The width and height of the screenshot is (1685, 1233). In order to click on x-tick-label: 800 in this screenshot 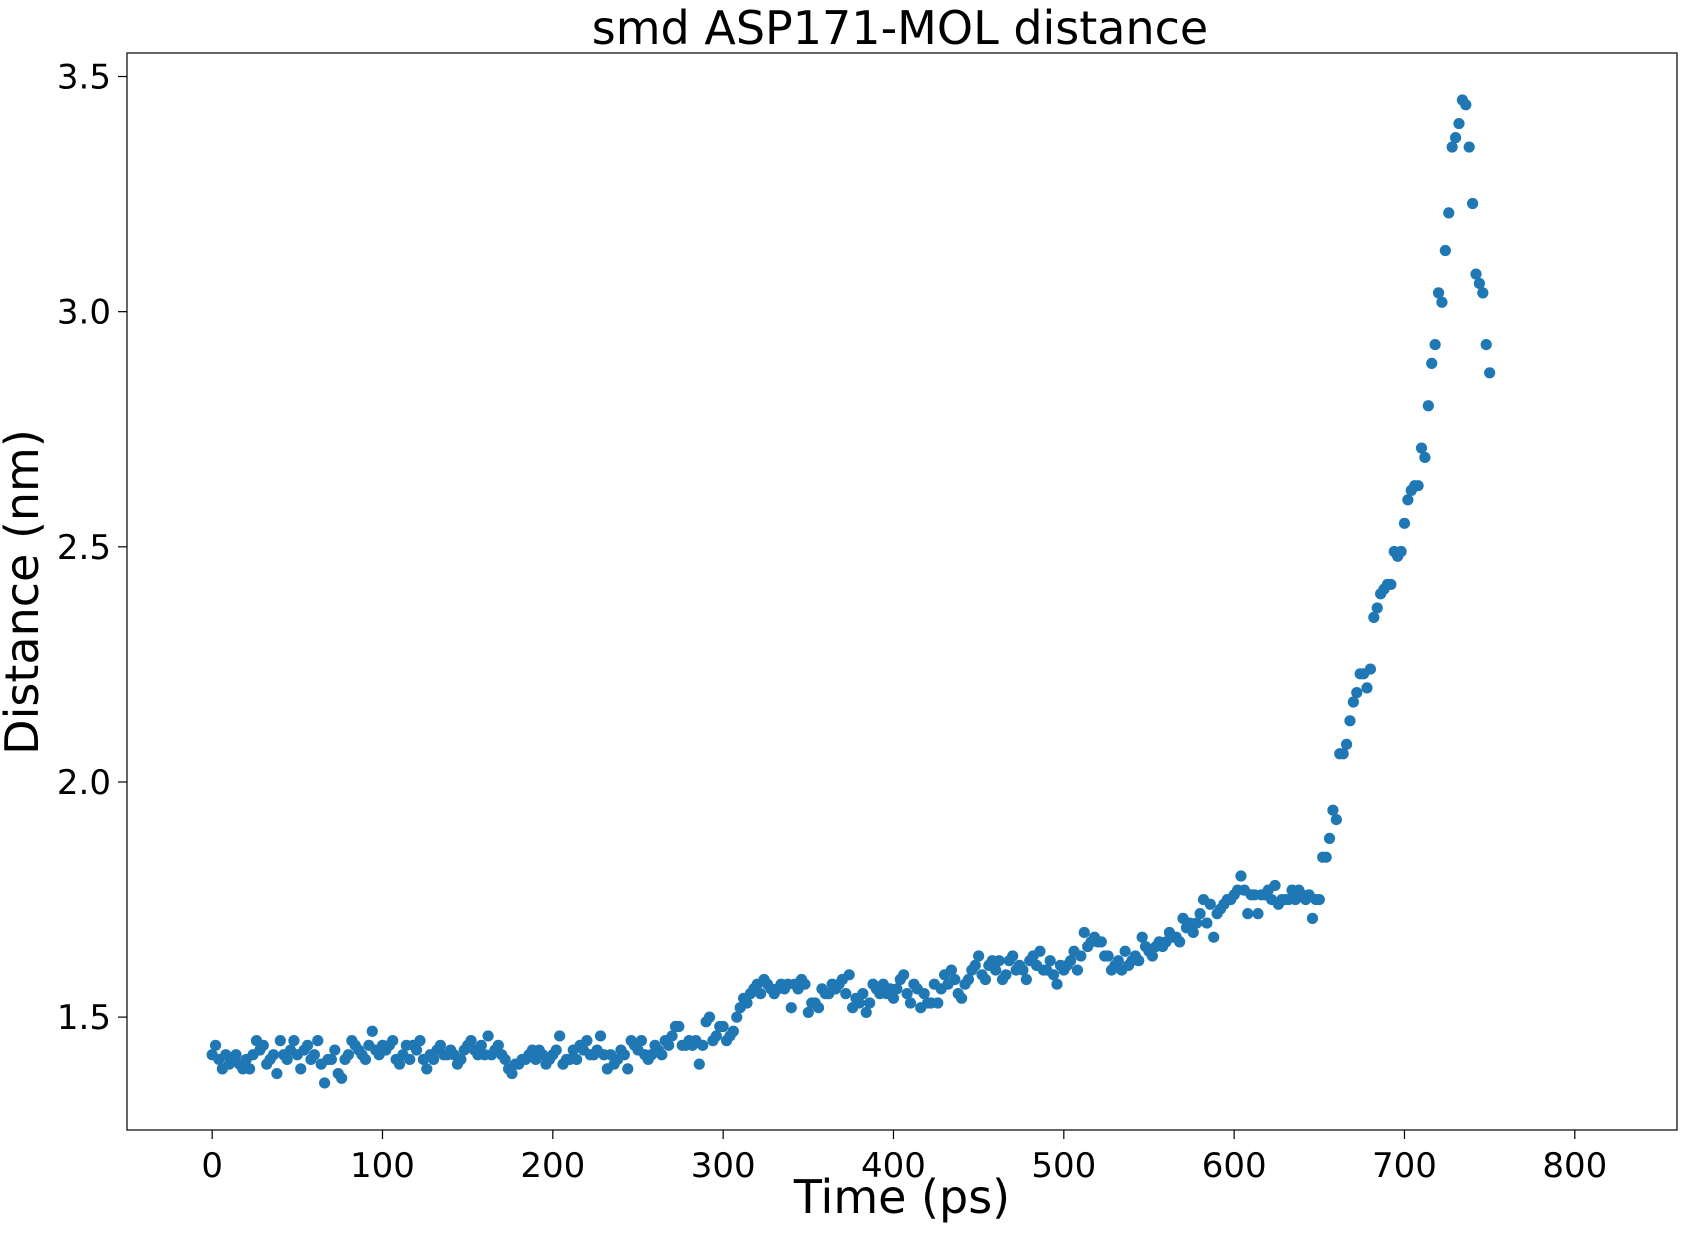, I will do `click(1574, 1166)`.